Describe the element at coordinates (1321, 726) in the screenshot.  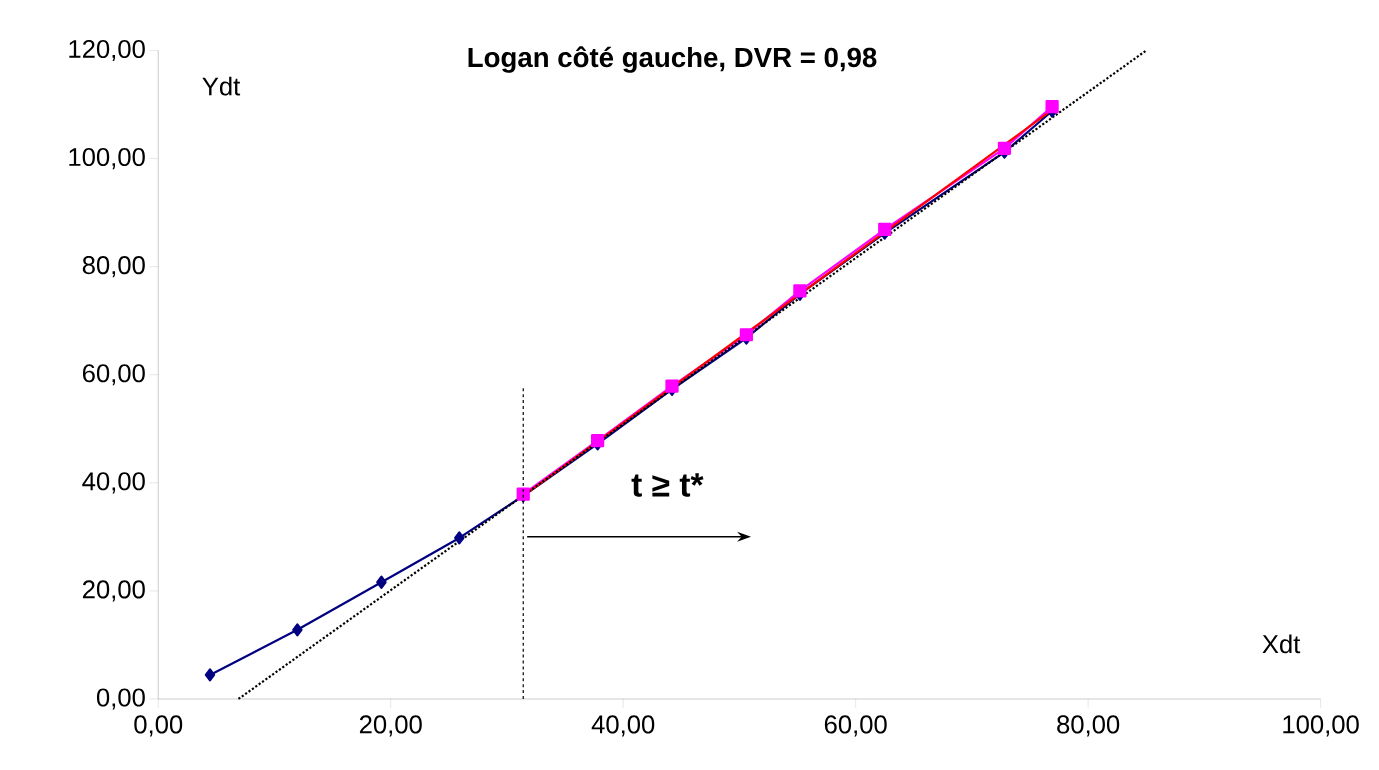
I see `x-tick-label: 100,00` at that location.